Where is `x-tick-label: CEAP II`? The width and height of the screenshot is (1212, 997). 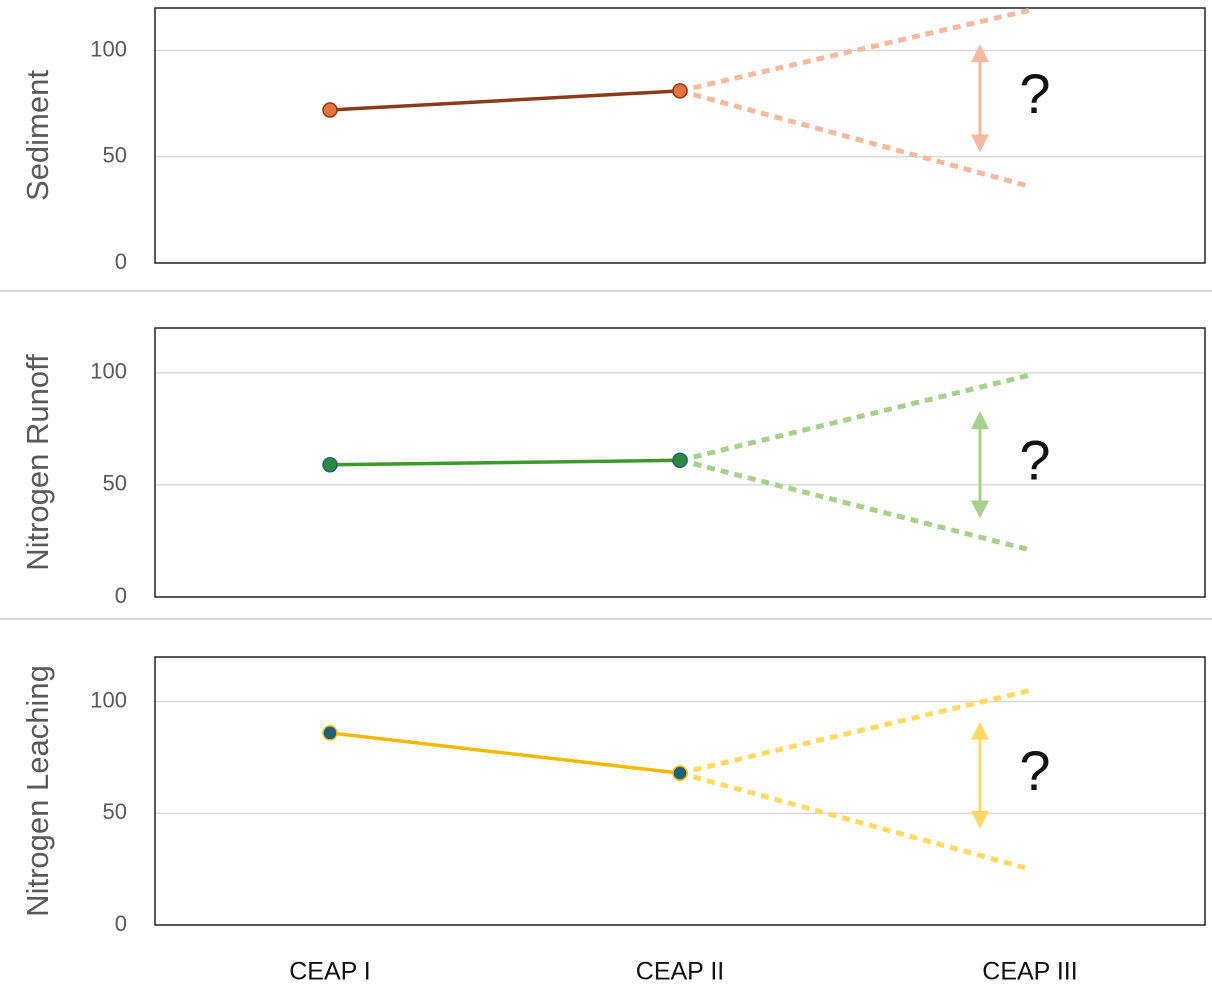 x-tick-label: CEAP II is located at coordinates (680, 972).